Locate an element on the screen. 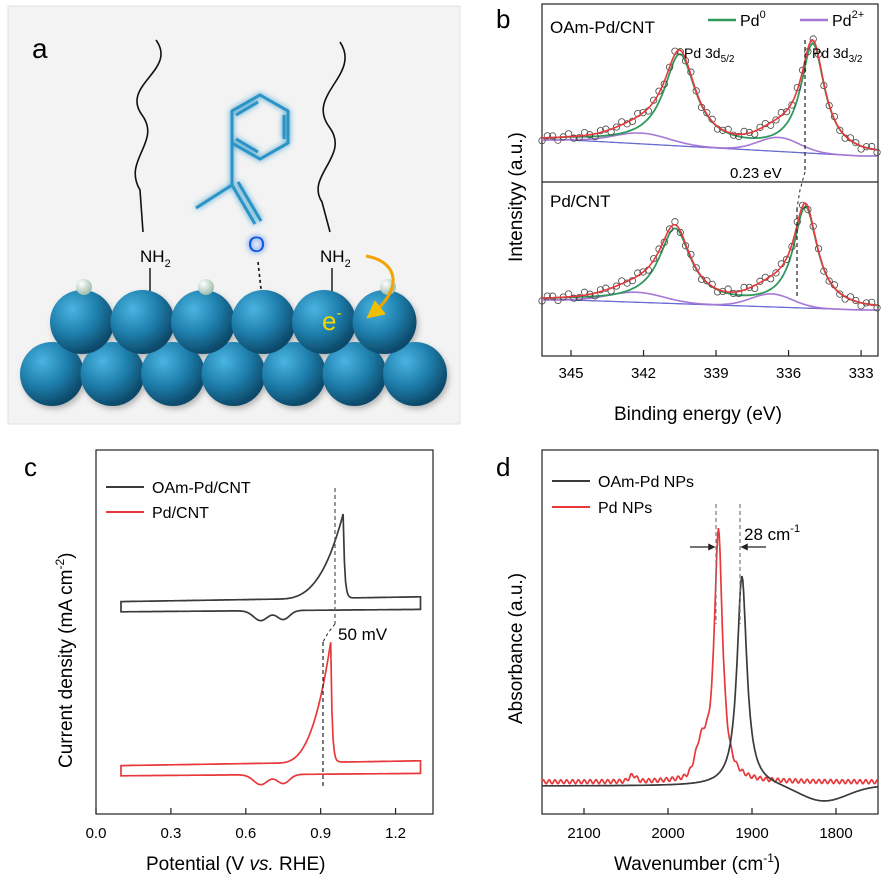 The height and width of the screenshot is (888, 890). xps-pd0-fit is located at coordinates (709, 256).